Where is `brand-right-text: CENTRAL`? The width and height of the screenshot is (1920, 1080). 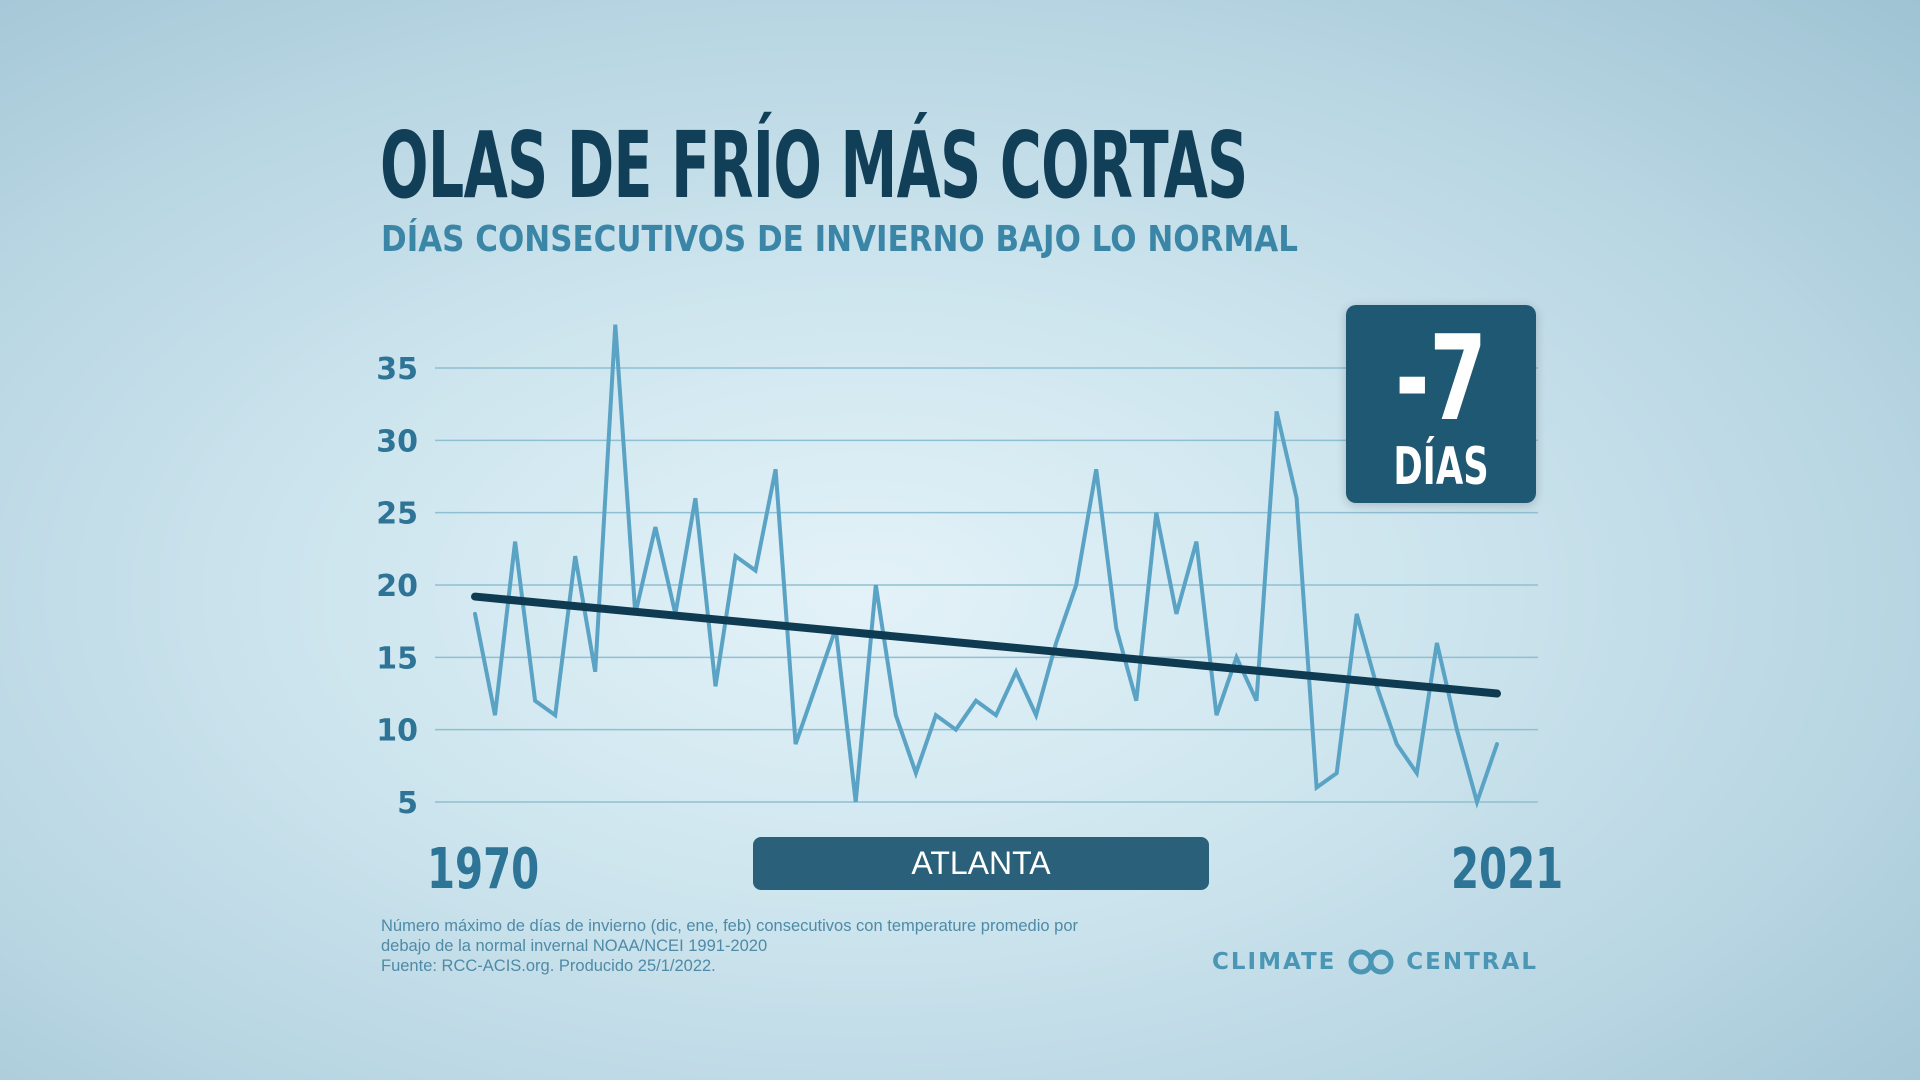
brand-right-text: CENTRAL is located at coordinates (1472, 962).